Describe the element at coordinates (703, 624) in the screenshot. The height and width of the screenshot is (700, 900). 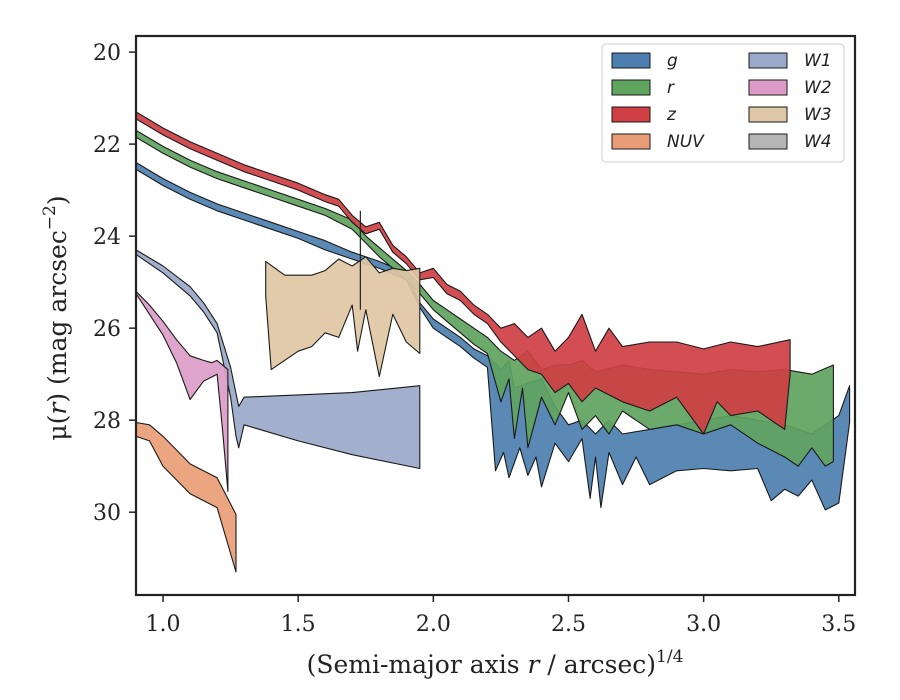
I see `x-tick-label: 3.0` at that location.